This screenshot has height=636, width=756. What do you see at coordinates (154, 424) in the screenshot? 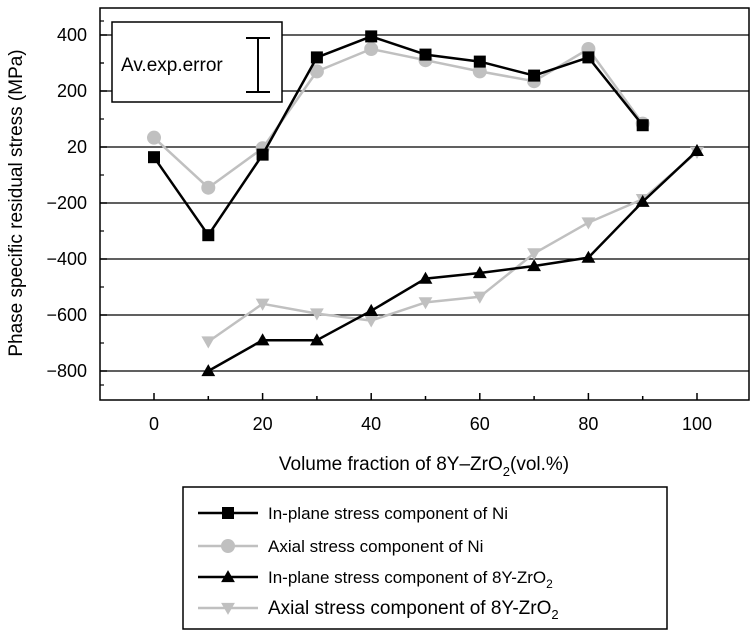
I see `x-tick-label: 0` at bounding box center [154, 424].